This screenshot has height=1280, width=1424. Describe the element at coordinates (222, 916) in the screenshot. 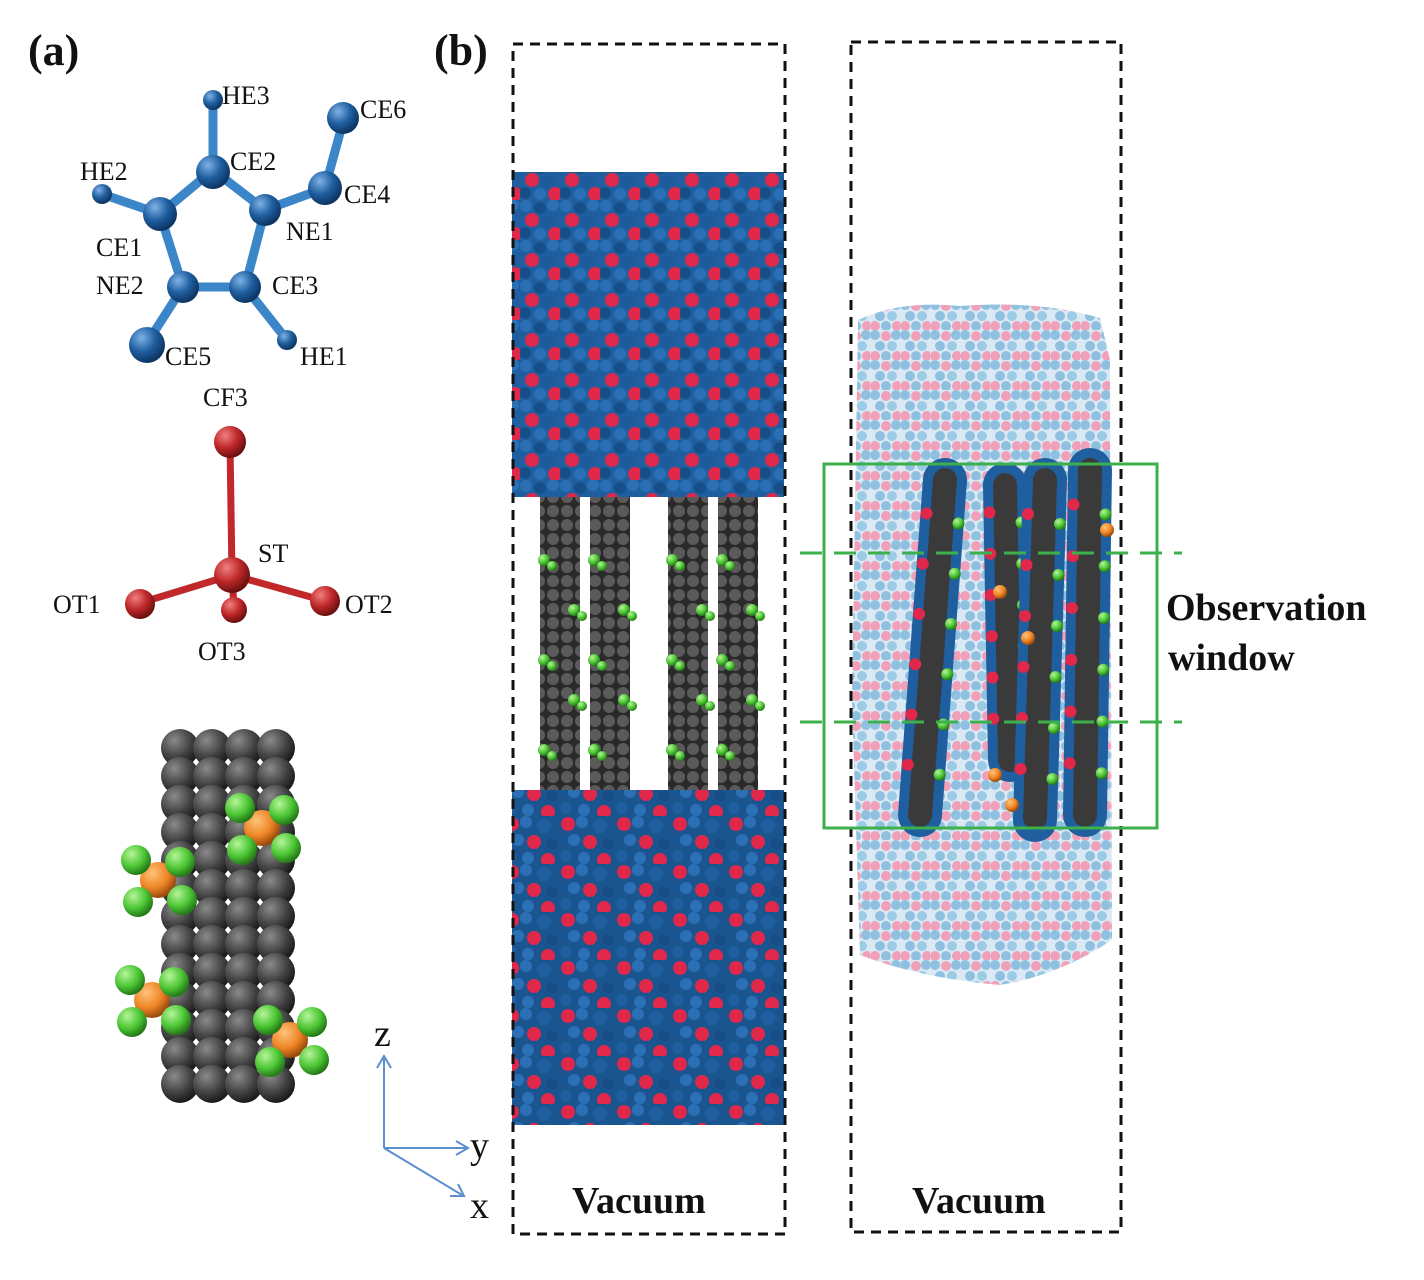

I see `functionalized-cnt-model` at that location.